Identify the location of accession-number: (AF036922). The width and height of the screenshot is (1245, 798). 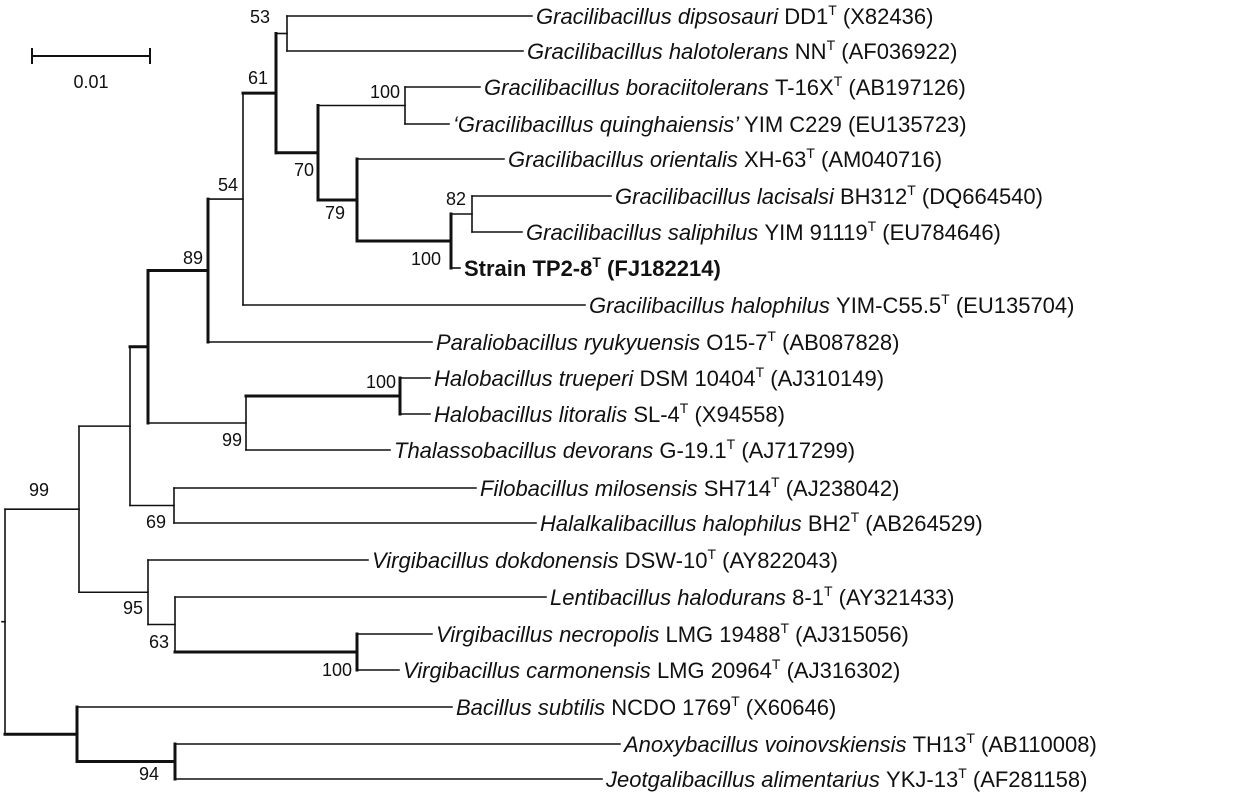
(896, 51).